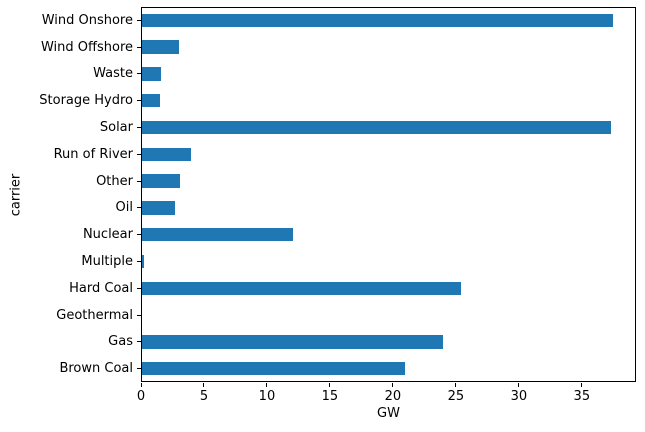 Image resolution: width=645 pixels, height=432 pixels. I want to click on bar-hard-coal, so click(301, 288).